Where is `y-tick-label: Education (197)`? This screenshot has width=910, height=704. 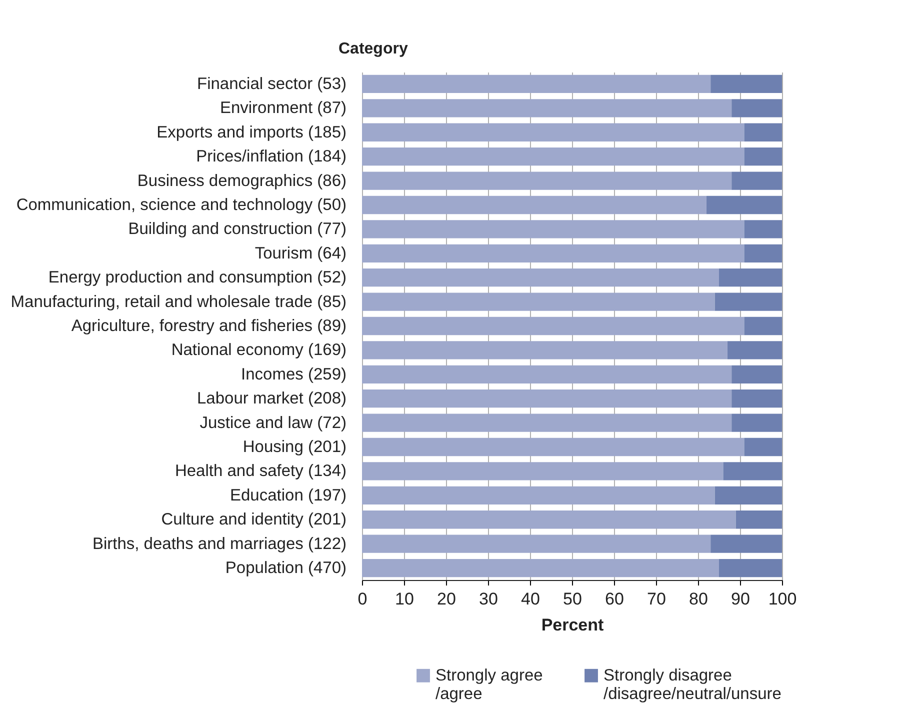 y-tick-label: Education (197) is located at coordinates (288, 495).